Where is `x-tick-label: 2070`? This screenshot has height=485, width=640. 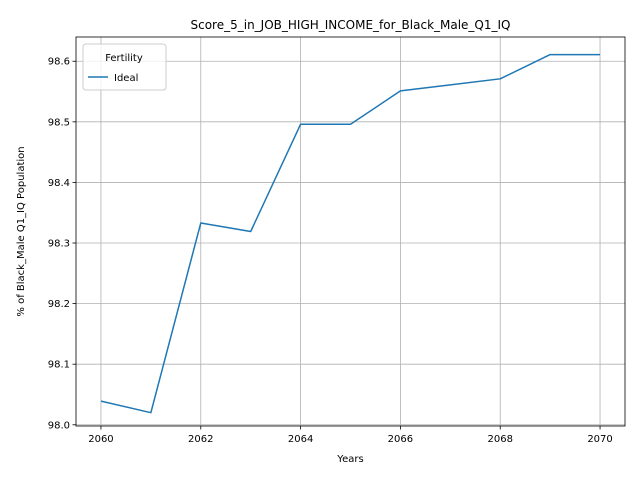
x-tick-label: 2070 is located at coordinates (599, 439).